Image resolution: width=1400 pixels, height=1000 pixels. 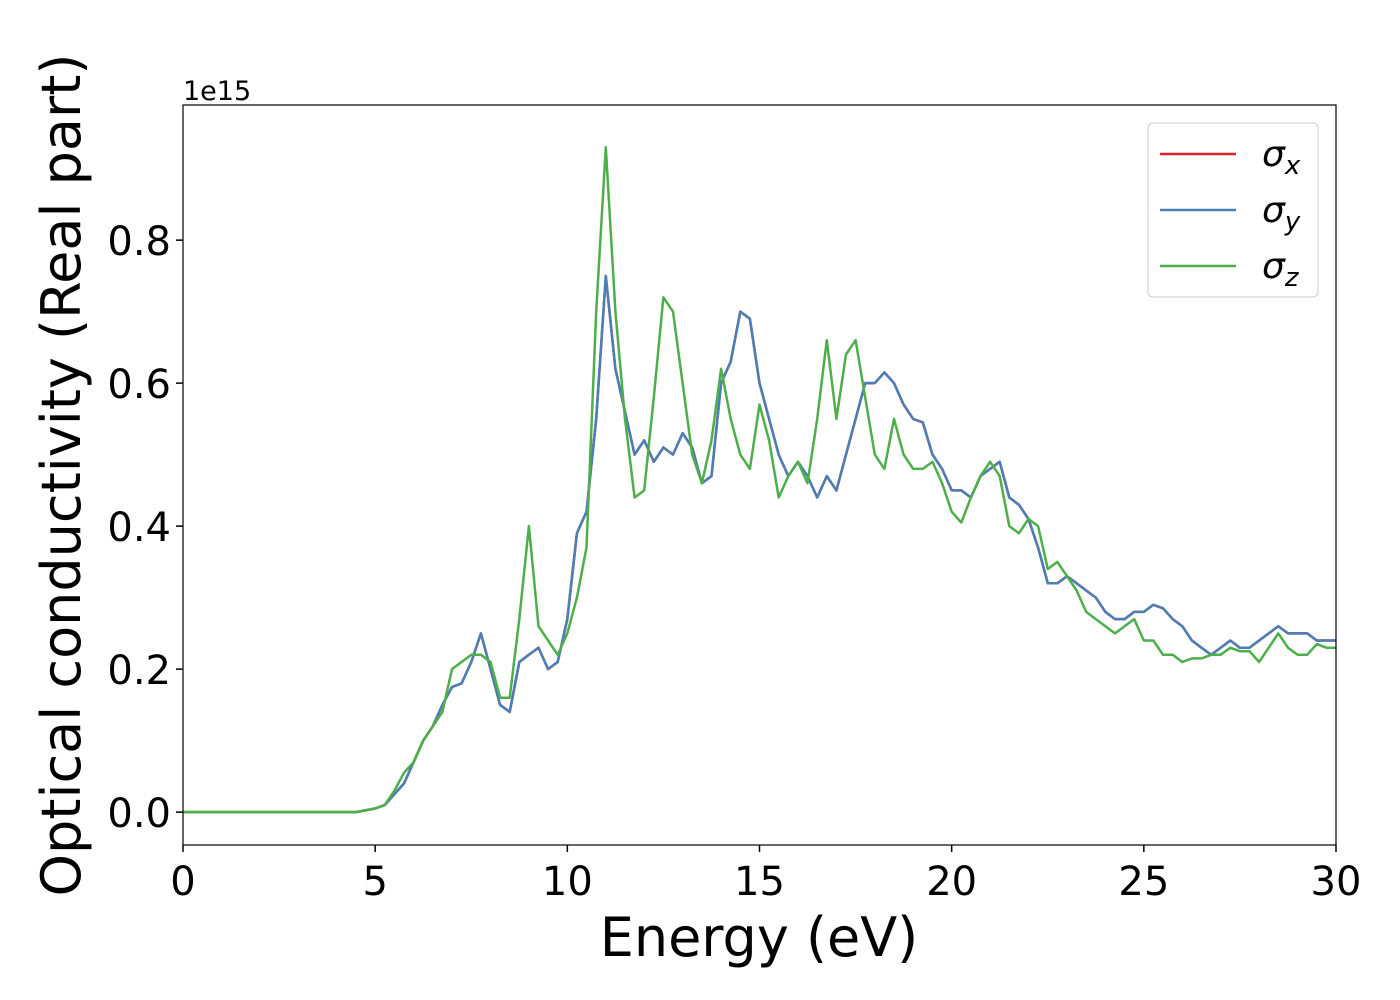 I want to click on legend-label: σx, so click(x=1281, y=157).